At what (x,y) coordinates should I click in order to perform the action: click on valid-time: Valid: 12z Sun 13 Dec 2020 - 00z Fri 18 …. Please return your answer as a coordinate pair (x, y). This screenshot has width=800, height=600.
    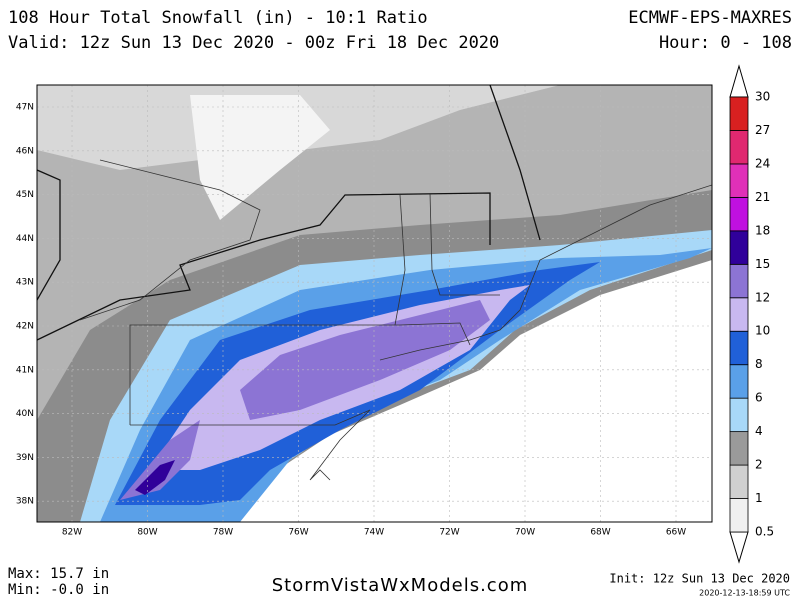
    Looking at the image, I should click on (253, 43).